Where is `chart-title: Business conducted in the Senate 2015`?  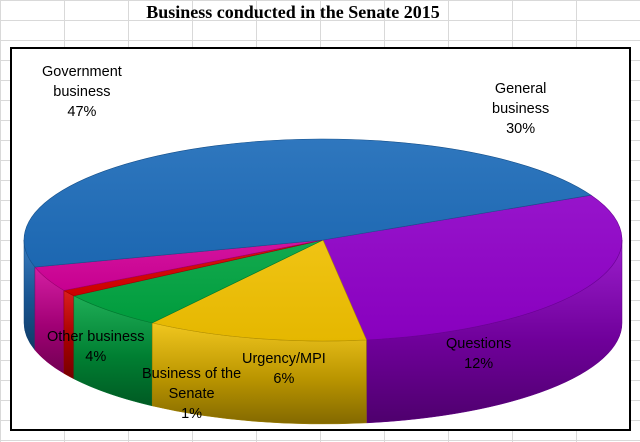
chart-title: Business conducted in the Senate 2015 is located at coordinates (293, 12).